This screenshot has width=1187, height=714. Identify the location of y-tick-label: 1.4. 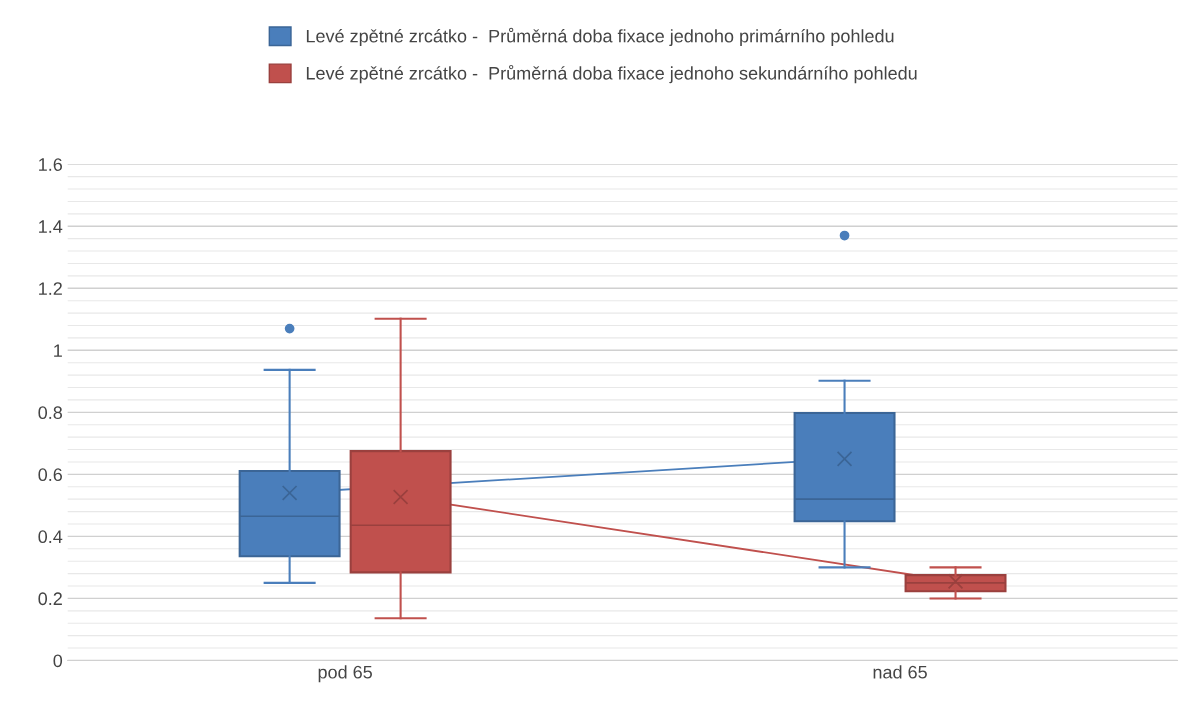
(51, 226).